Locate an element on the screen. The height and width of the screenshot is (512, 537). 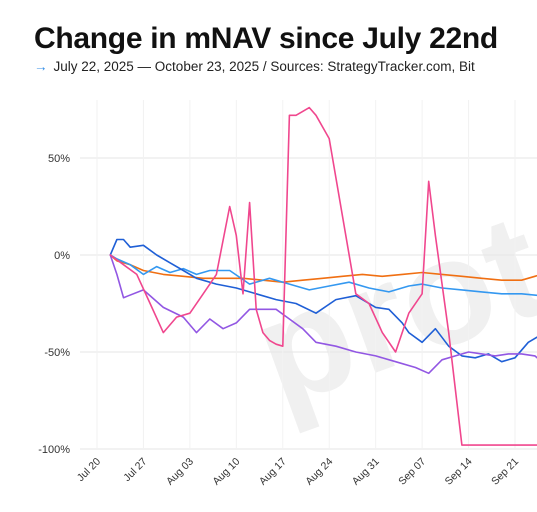
x-tick-label: Sep 07 is located at coordinates (412, 472).